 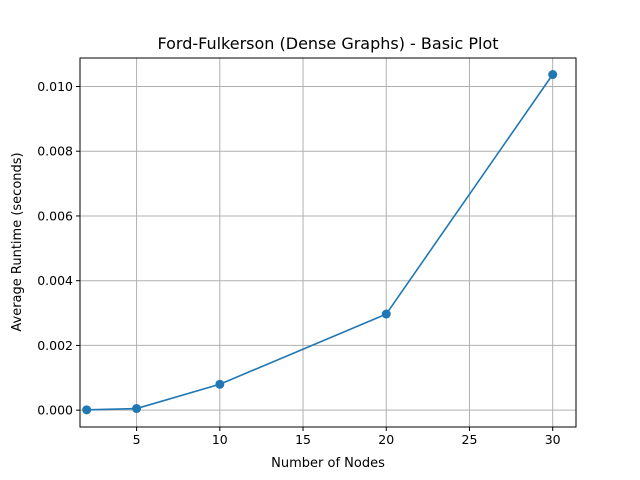 I want to click on y-tick-label: 0.000, so click(x=55, y=410).